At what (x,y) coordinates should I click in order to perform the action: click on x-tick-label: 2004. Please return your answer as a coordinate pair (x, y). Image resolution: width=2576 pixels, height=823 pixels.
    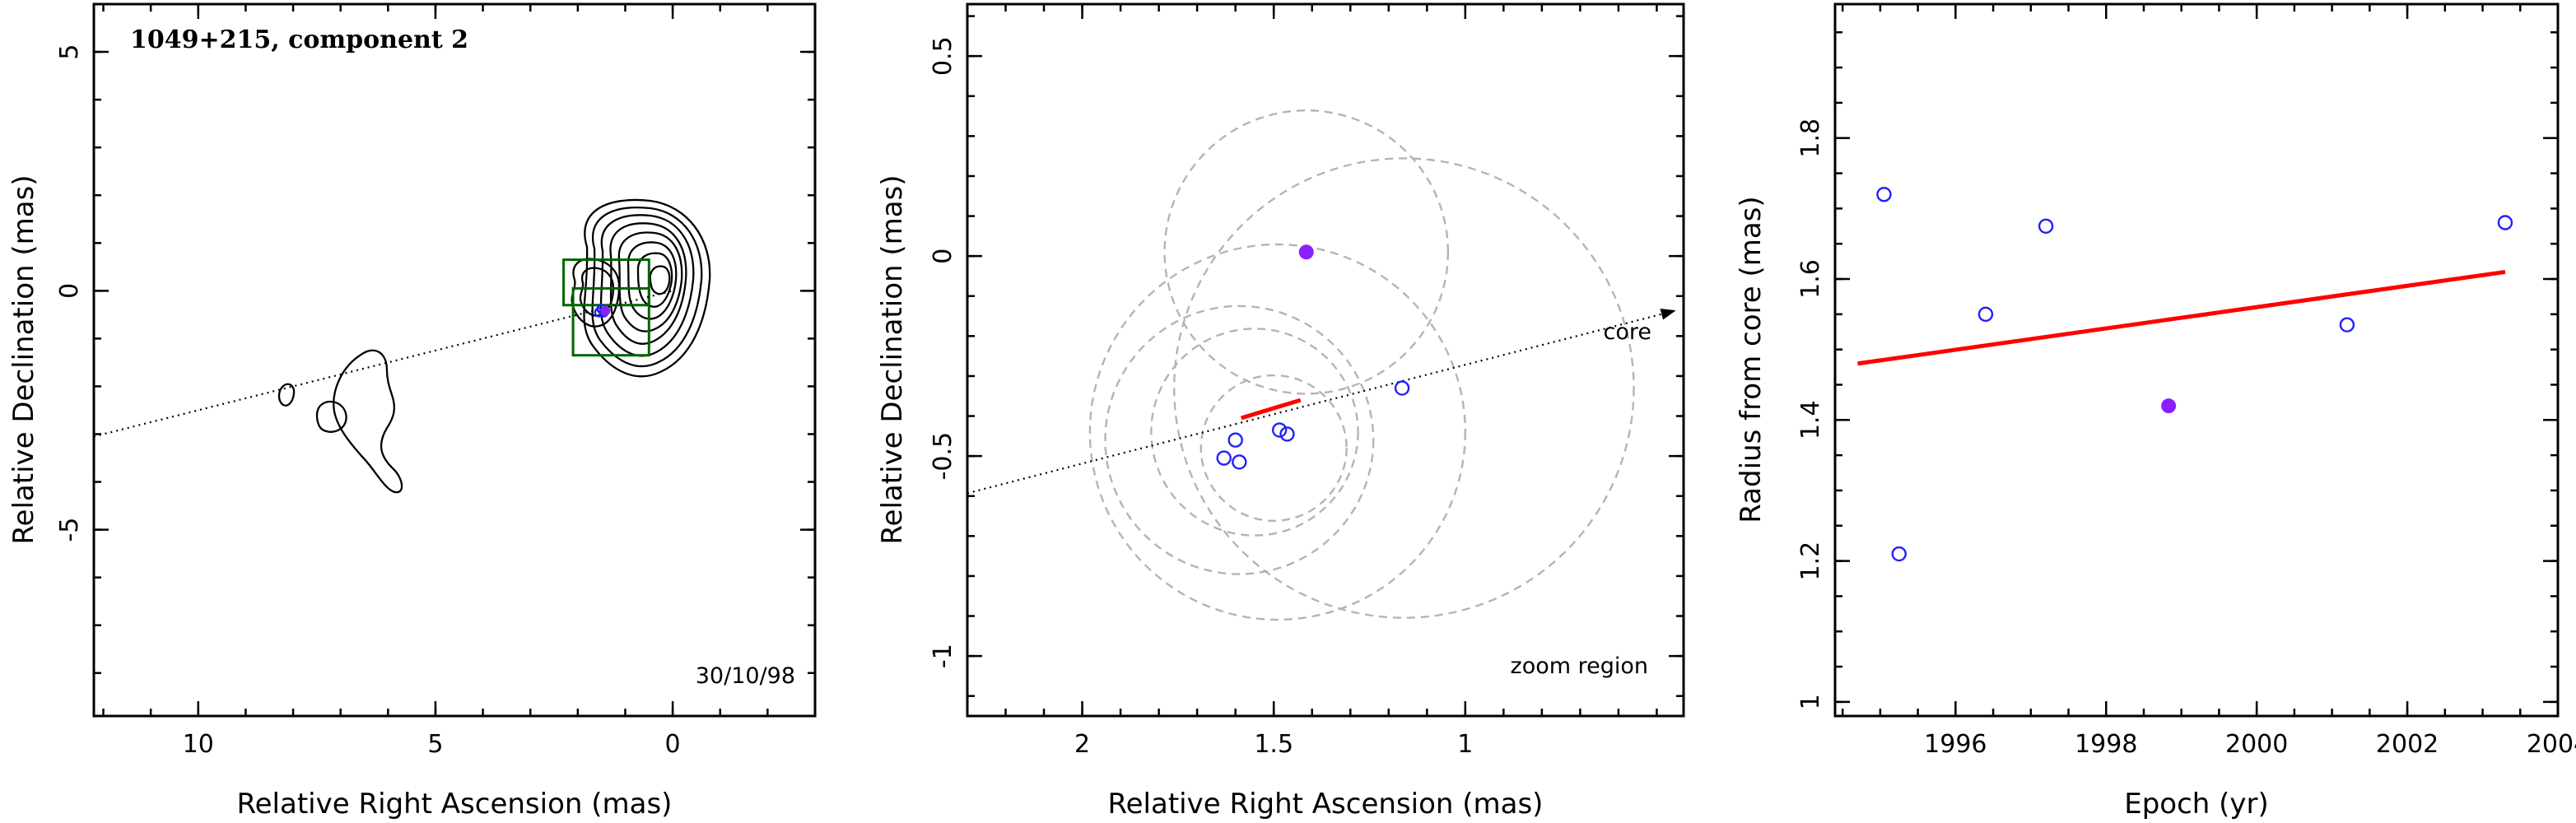
    Looking at the image, I should click on (2551, 744).